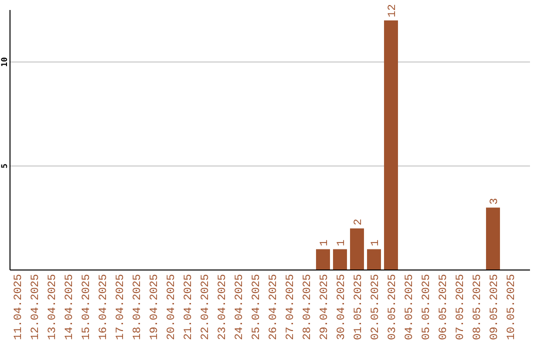 This screenshot has width=540, height=340. Describe the element at coordinates (189, 307) in the screenshot. I see `x-tick-label: 21.04.2025` at that location.